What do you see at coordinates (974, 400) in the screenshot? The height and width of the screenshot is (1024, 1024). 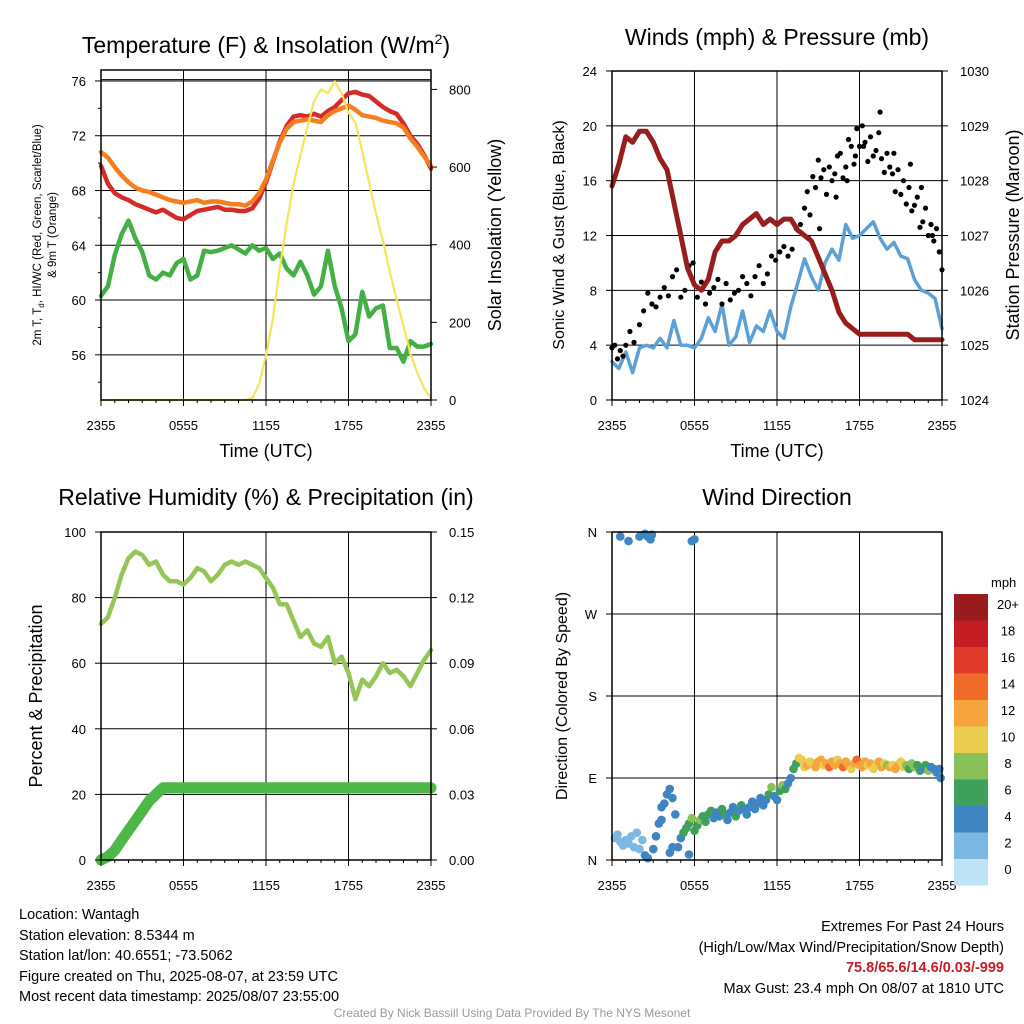 I see `y-right-tick-label: 1024` at bounding box center [974, 400].